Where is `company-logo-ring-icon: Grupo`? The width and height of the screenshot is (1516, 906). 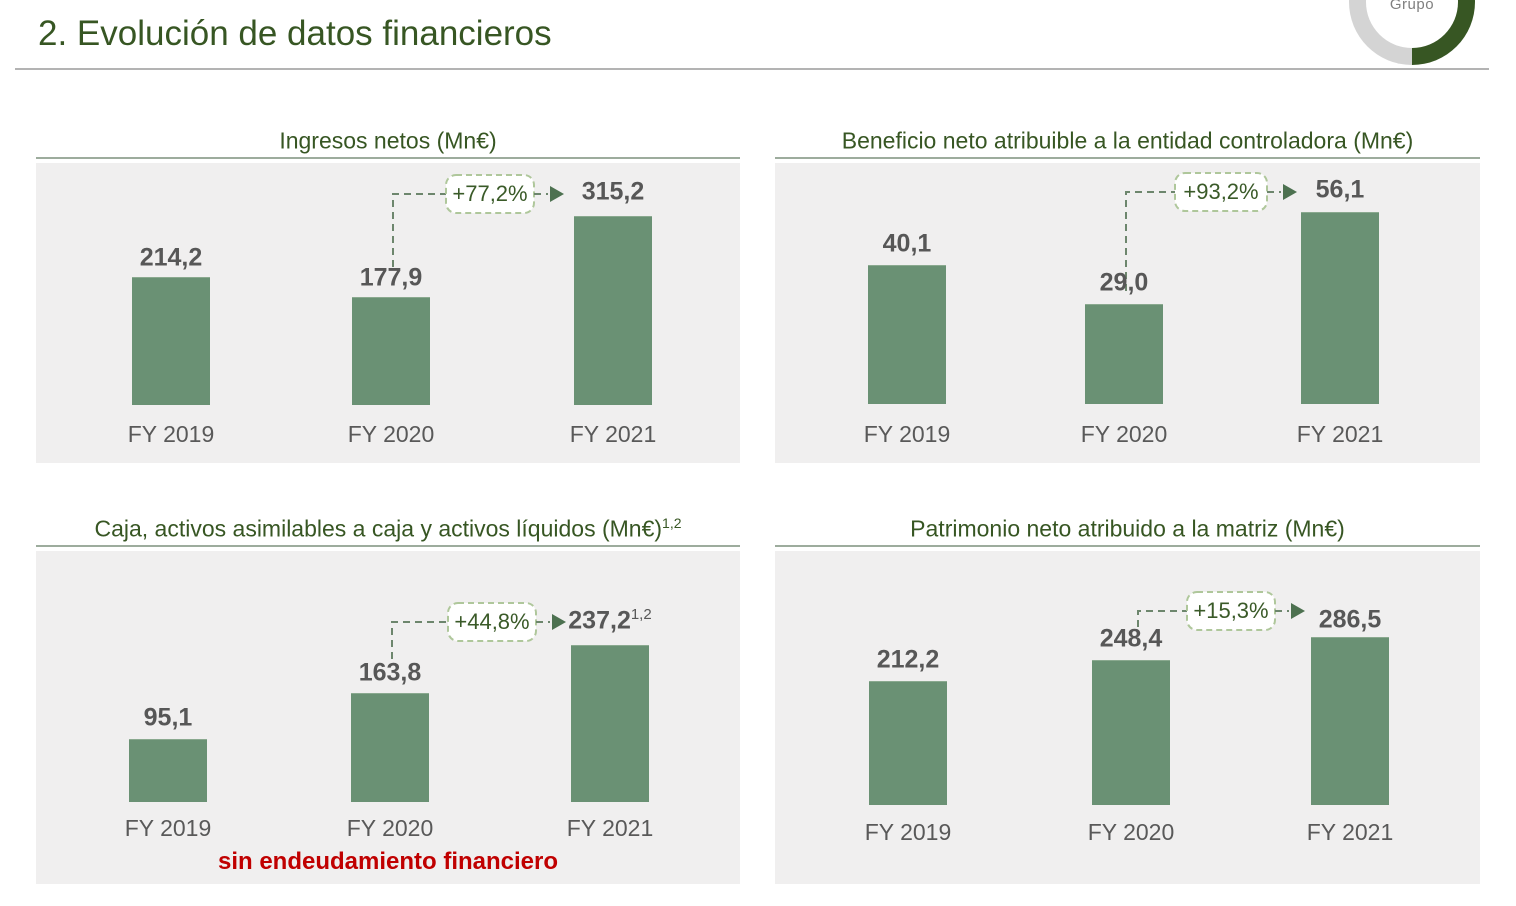
company-logo-ring-icon: Grupo is located at coordinates (1412, 32).